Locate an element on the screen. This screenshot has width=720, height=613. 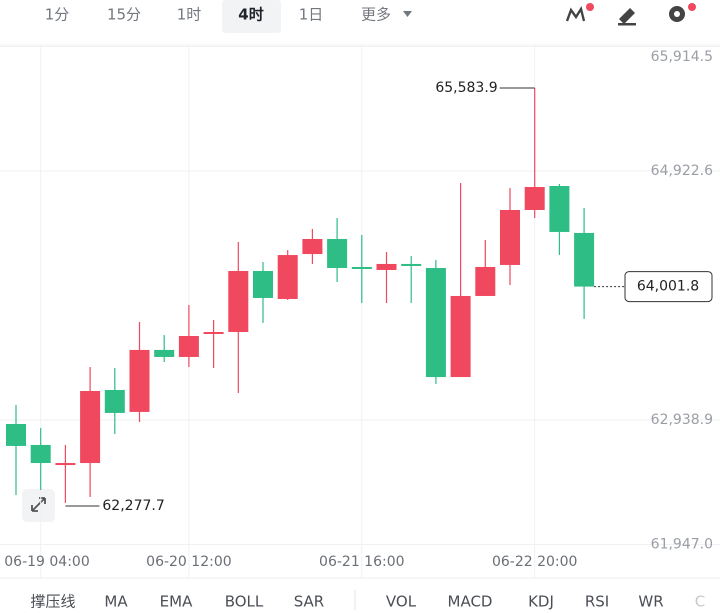
selected-tab-bg is located at coordinates (251, 16).